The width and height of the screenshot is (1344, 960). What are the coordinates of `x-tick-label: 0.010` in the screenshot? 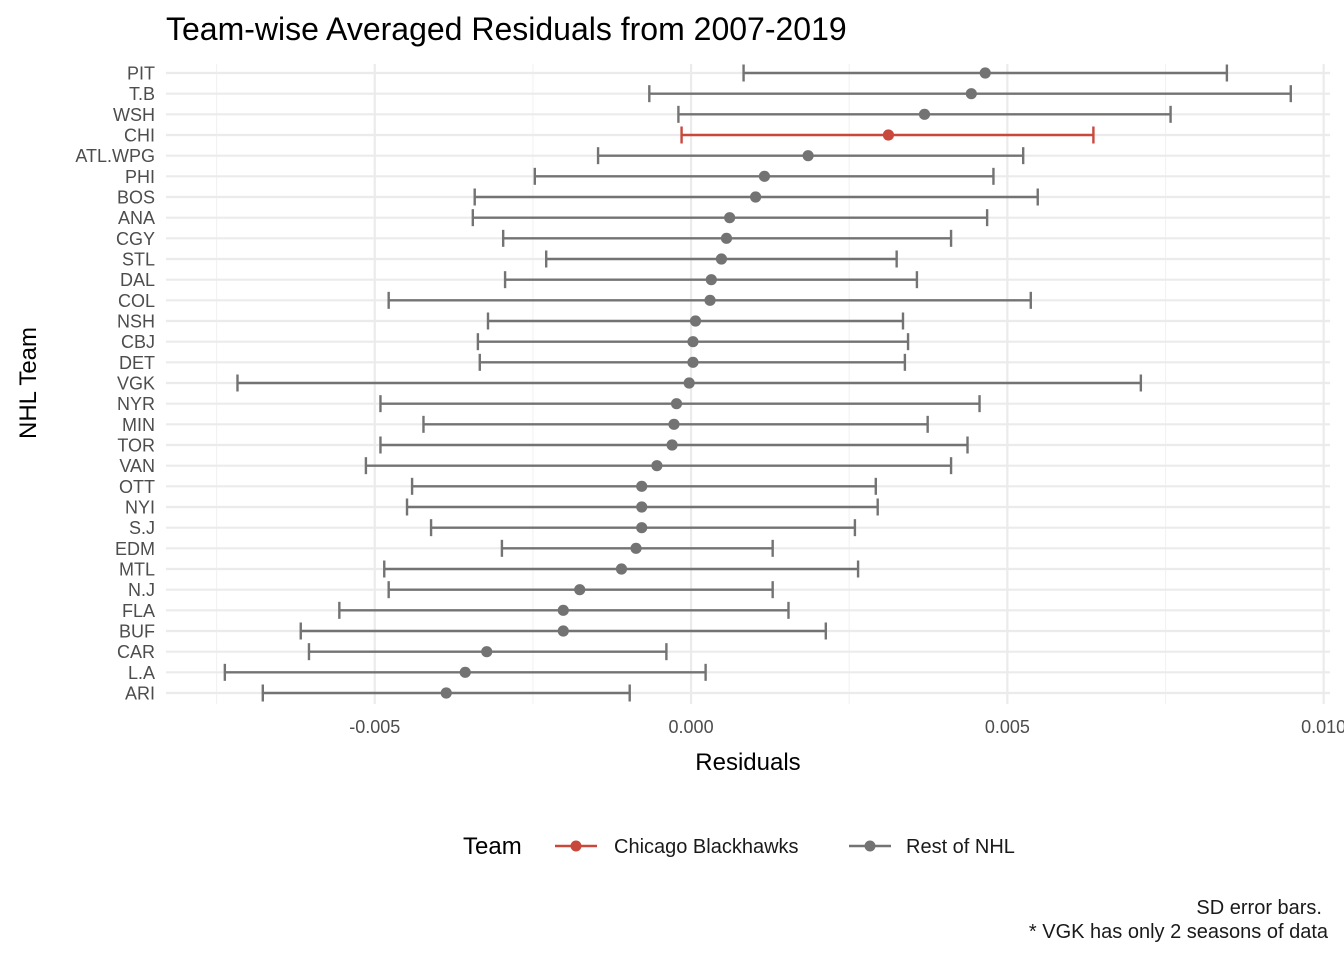 It's located at (1322, 727).